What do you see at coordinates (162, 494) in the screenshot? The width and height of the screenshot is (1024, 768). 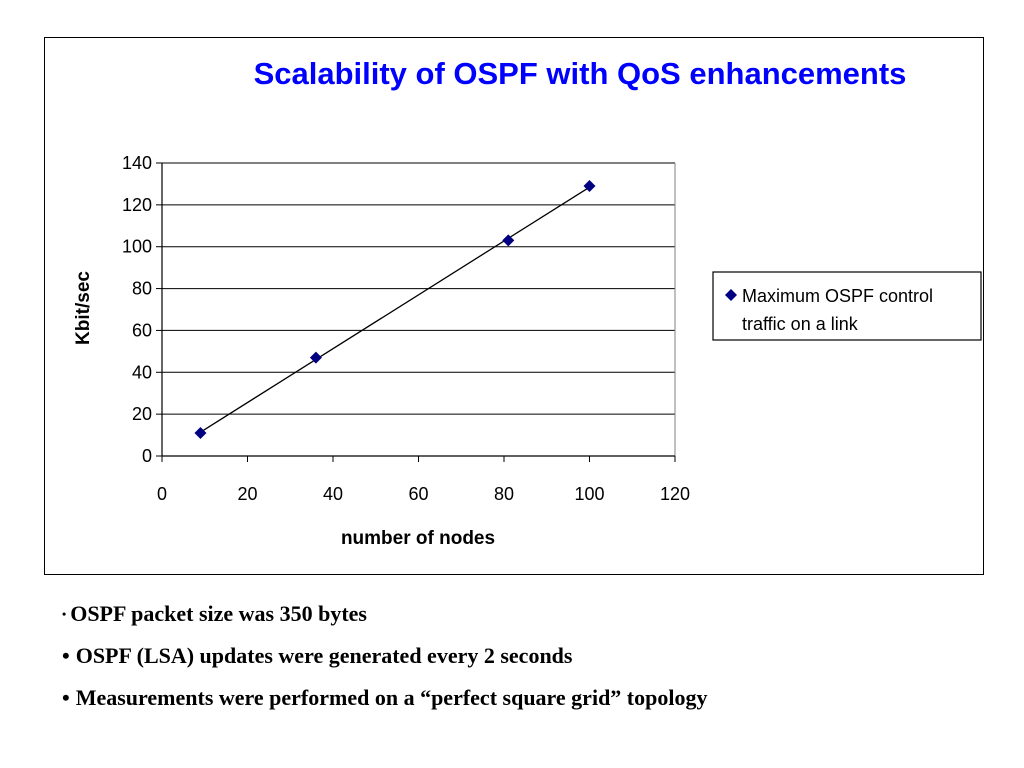 I see `x-tick-label: 0` at bounding box center [162, 494].